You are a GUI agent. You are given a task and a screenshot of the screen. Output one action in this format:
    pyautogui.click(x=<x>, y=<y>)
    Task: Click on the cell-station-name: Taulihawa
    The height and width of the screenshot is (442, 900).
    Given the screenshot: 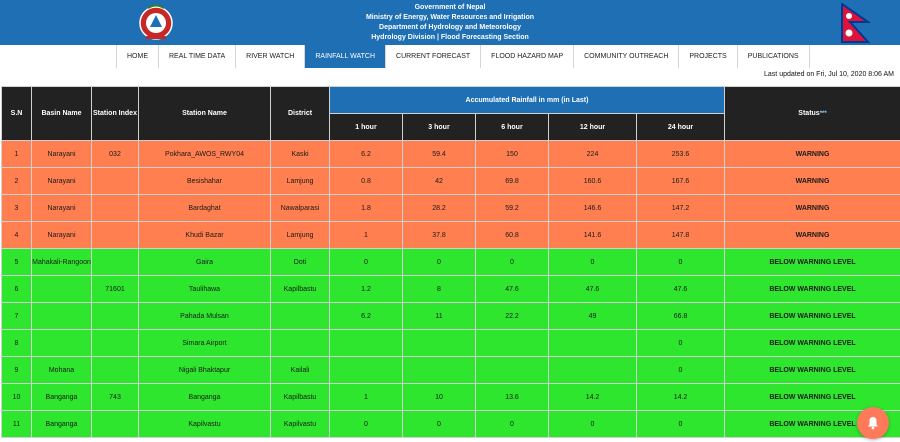 What is the action you would take?
    pyautogui.click(x=204, y=289)
    